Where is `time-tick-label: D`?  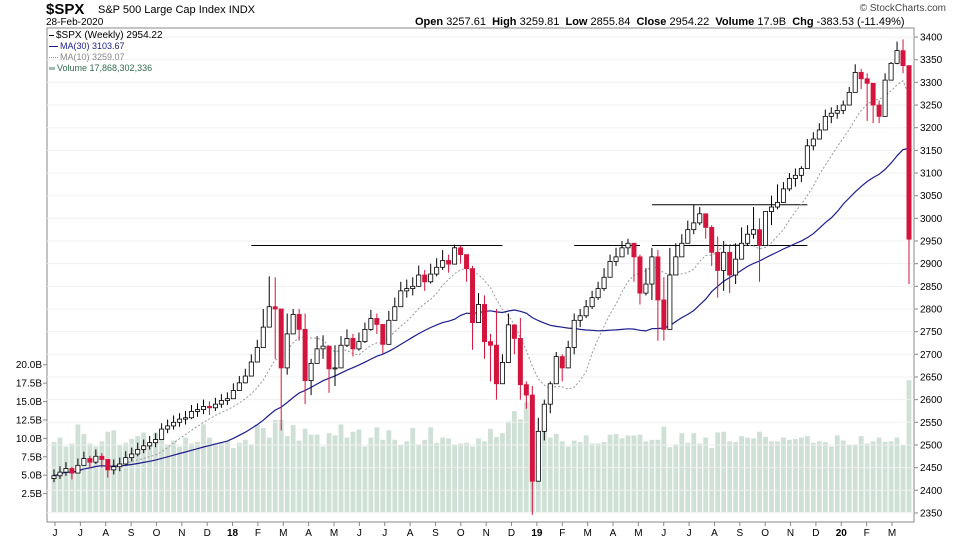
time-tick-label: D is located at coordinates (815, 533).